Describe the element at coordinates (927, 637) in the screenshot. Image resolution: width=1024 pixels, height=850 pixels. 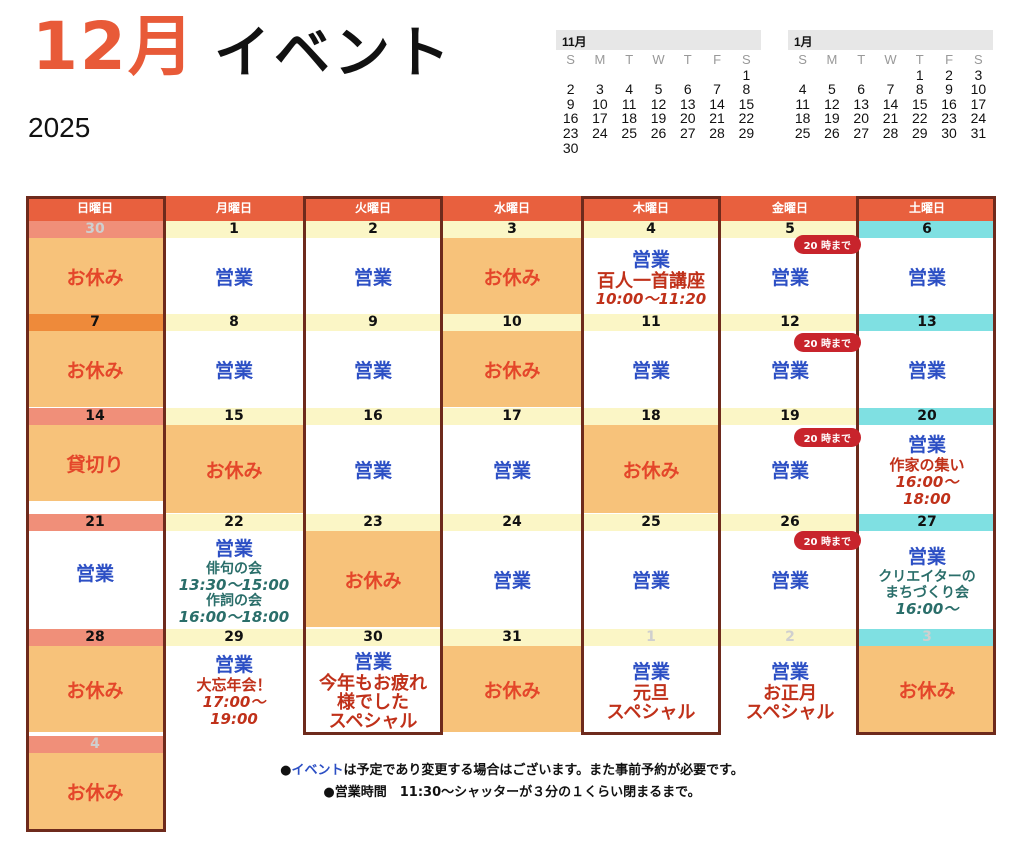
I see `day-number: 3` at that location.